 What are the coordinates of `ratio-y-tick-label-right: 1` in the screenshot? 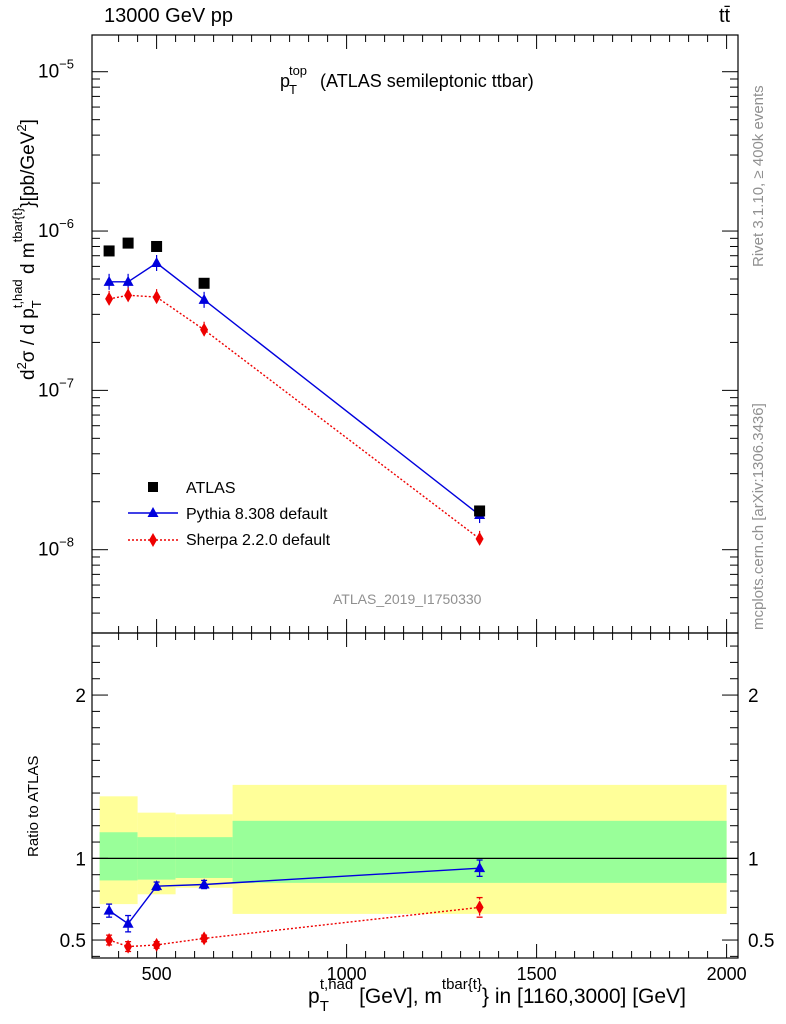 It's located at (753, 859).